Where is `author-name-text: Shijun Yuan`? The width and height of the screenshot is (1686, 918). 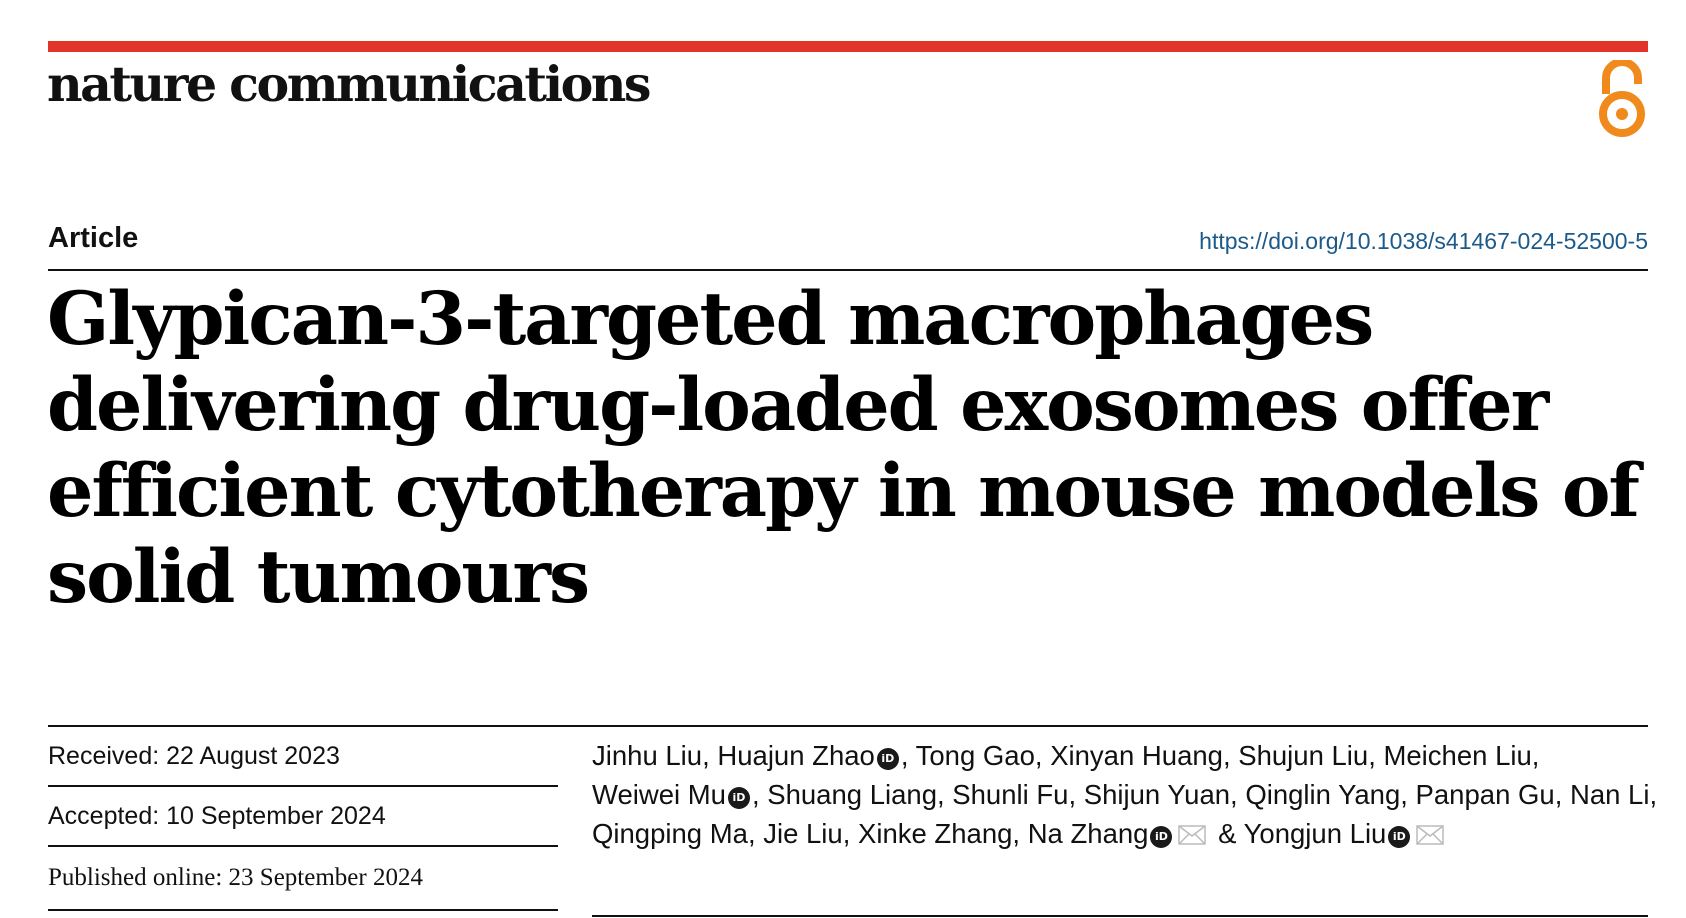
author-name-text: Shijun Yuan is located at coordinates (1157, 794).